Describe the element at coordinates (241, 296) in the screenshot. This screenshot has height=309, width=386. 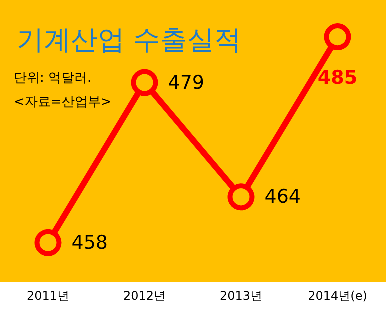
I see `x-tick-label: 2013년` at that location.